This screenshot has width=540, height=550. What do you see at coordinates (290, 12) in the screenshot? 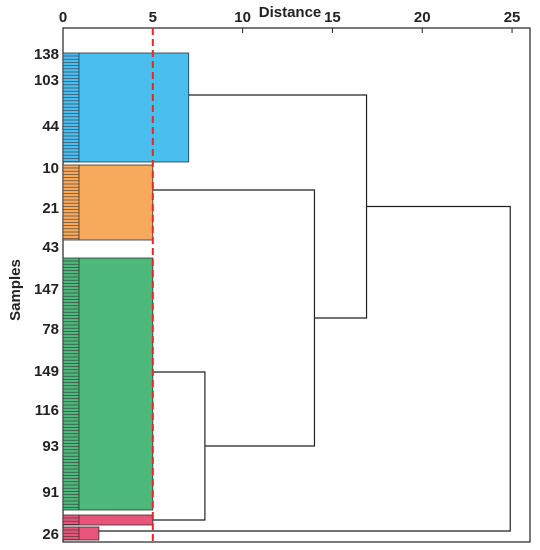
I see `x-axis-title: Distance` at bounding box center [290, 12].